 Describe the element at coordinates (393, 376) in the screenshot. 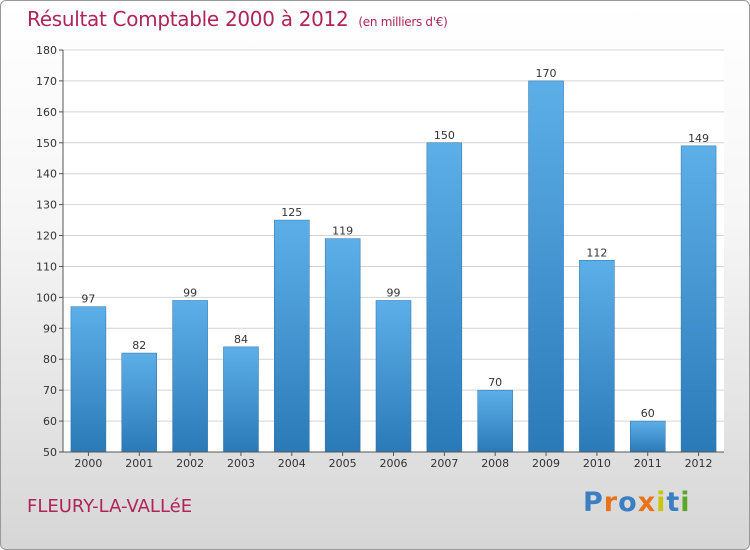

I see `bar-2006` at that location.